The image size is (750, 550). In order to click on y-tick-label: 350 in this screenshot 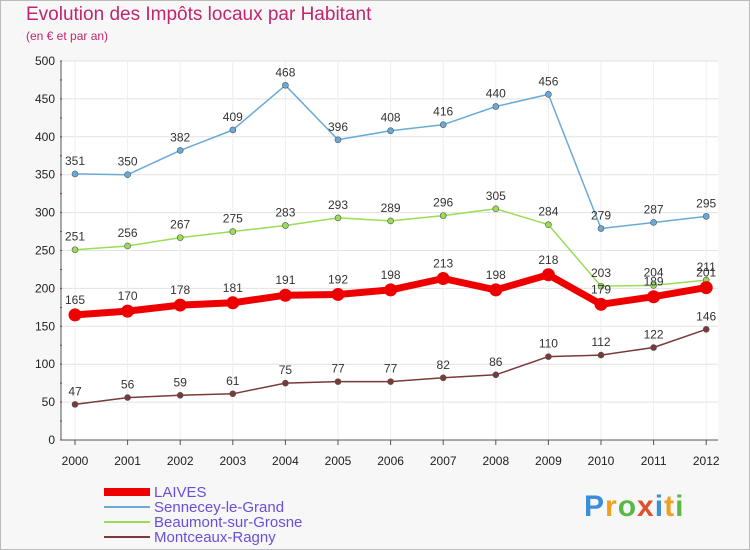, I will do `click(45, 175)`.